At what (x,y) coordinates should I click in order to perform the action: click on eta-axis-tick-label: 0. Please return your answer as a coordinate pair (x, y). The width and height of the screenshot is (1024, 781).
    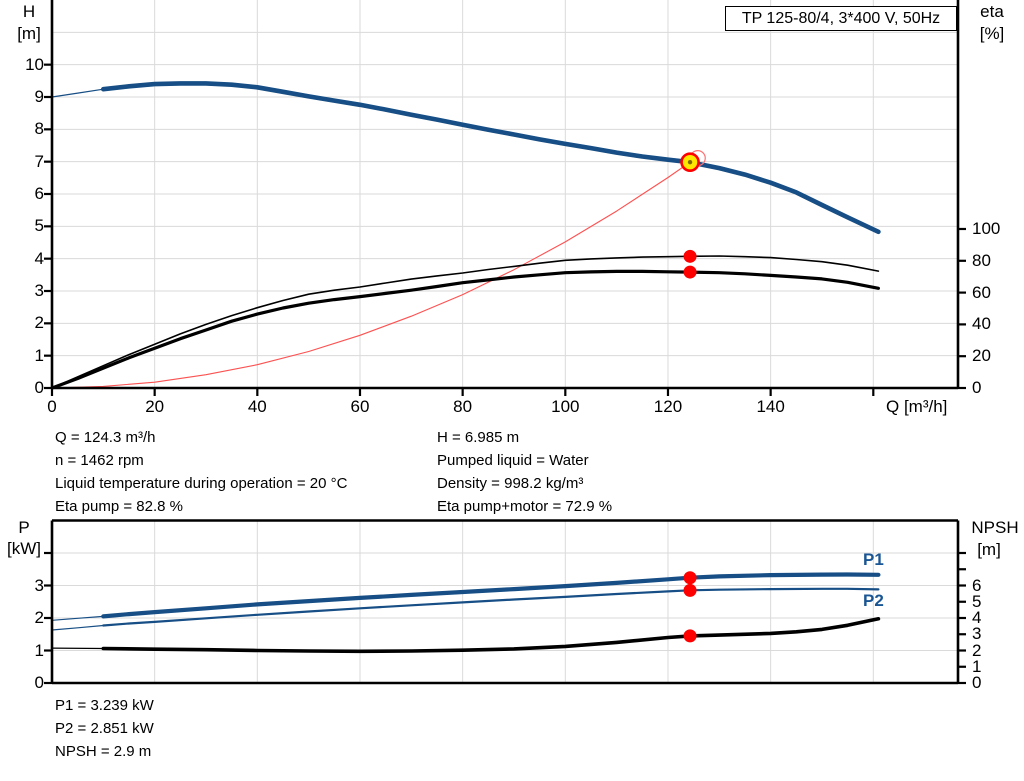
    Looking at the image, I should click on (977, 387).